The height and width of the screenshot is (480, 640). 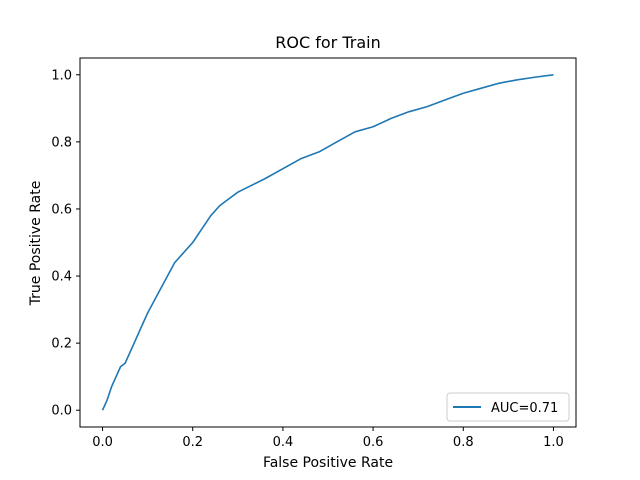 What do you see at coordinates (524, 408) in the screenshot?
I see `legend-label: AUC=0.71` at bounding box center [524, 408].